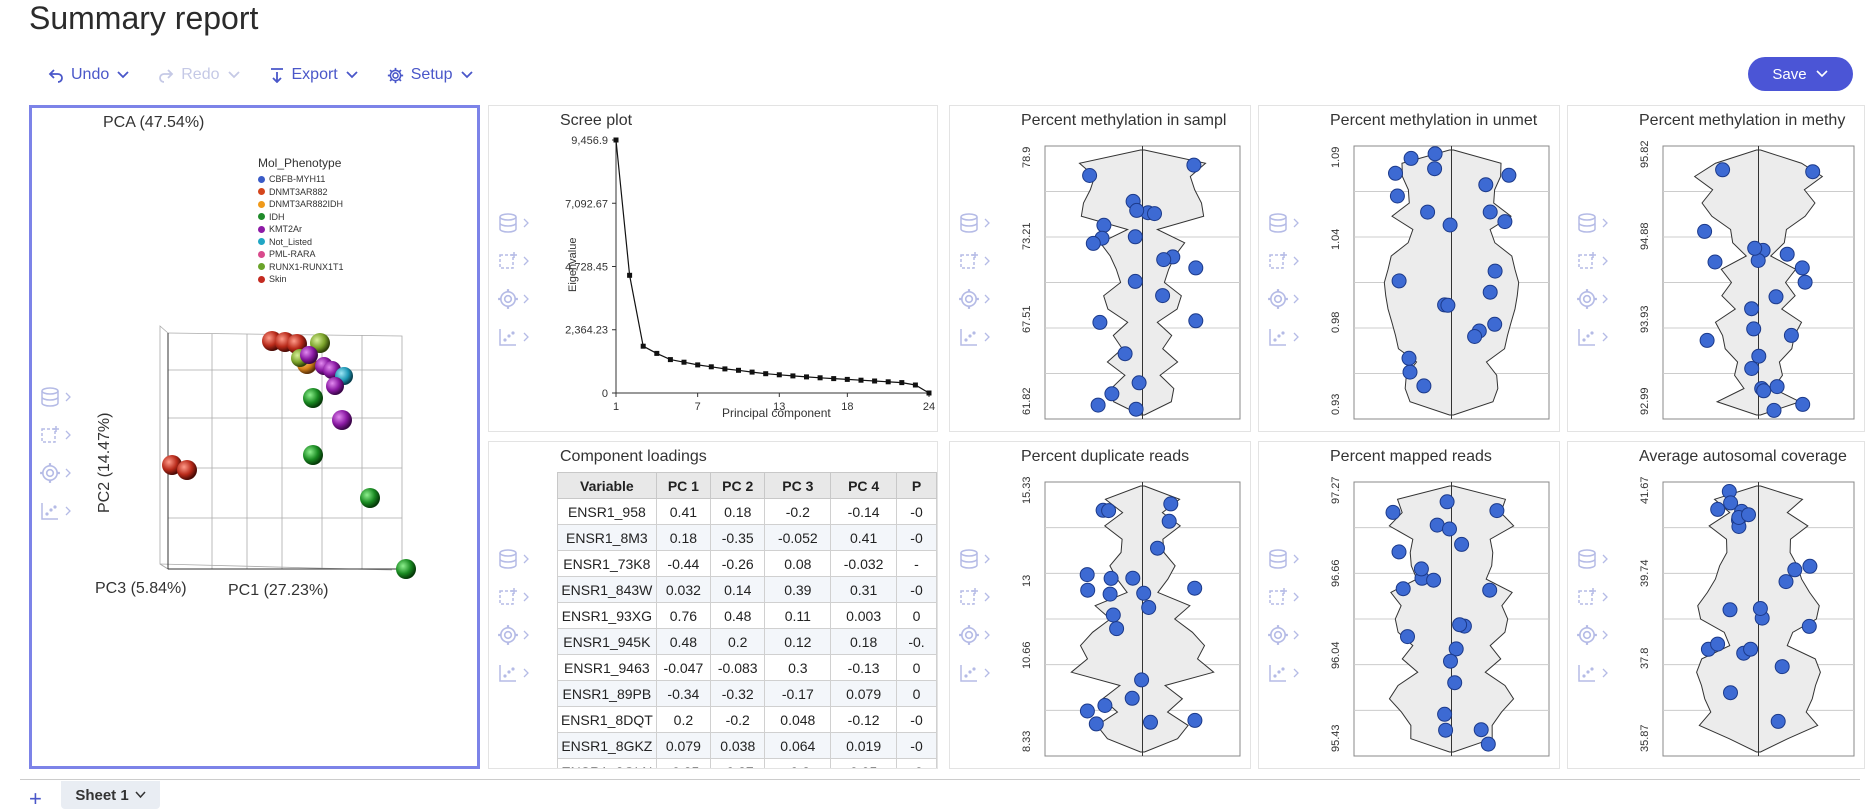 This screenshot has height=812, width=1872. What do you see at coordinates (747, 537) in the screenshot?
I see `table-row: ENSR1_8M3 0.18 -0.35 -0.052 0.41 -0` at bounding box center [747, 537].